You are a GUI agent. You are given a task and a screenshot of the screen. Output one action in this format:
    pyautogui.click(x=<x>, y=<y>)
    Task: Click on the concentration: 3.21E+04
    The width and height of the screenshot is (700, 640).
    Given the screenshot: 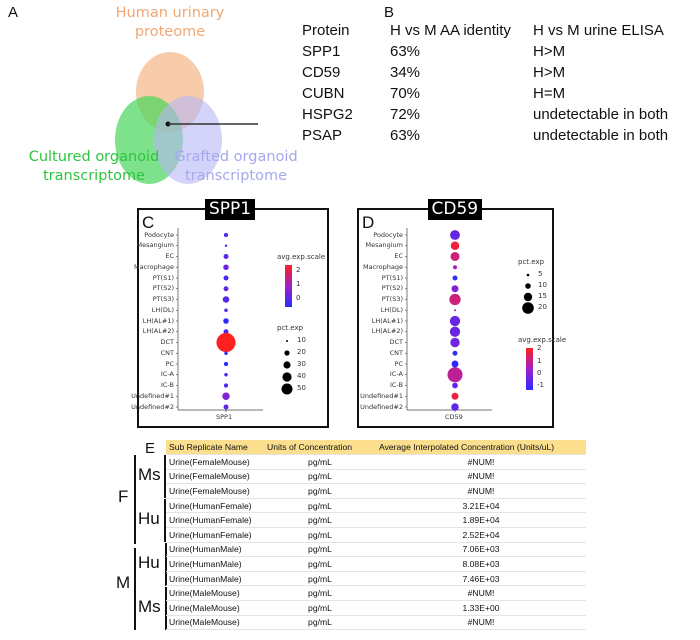 What is the action you would take?
    pyautogui.click(x=481, y=506)
    